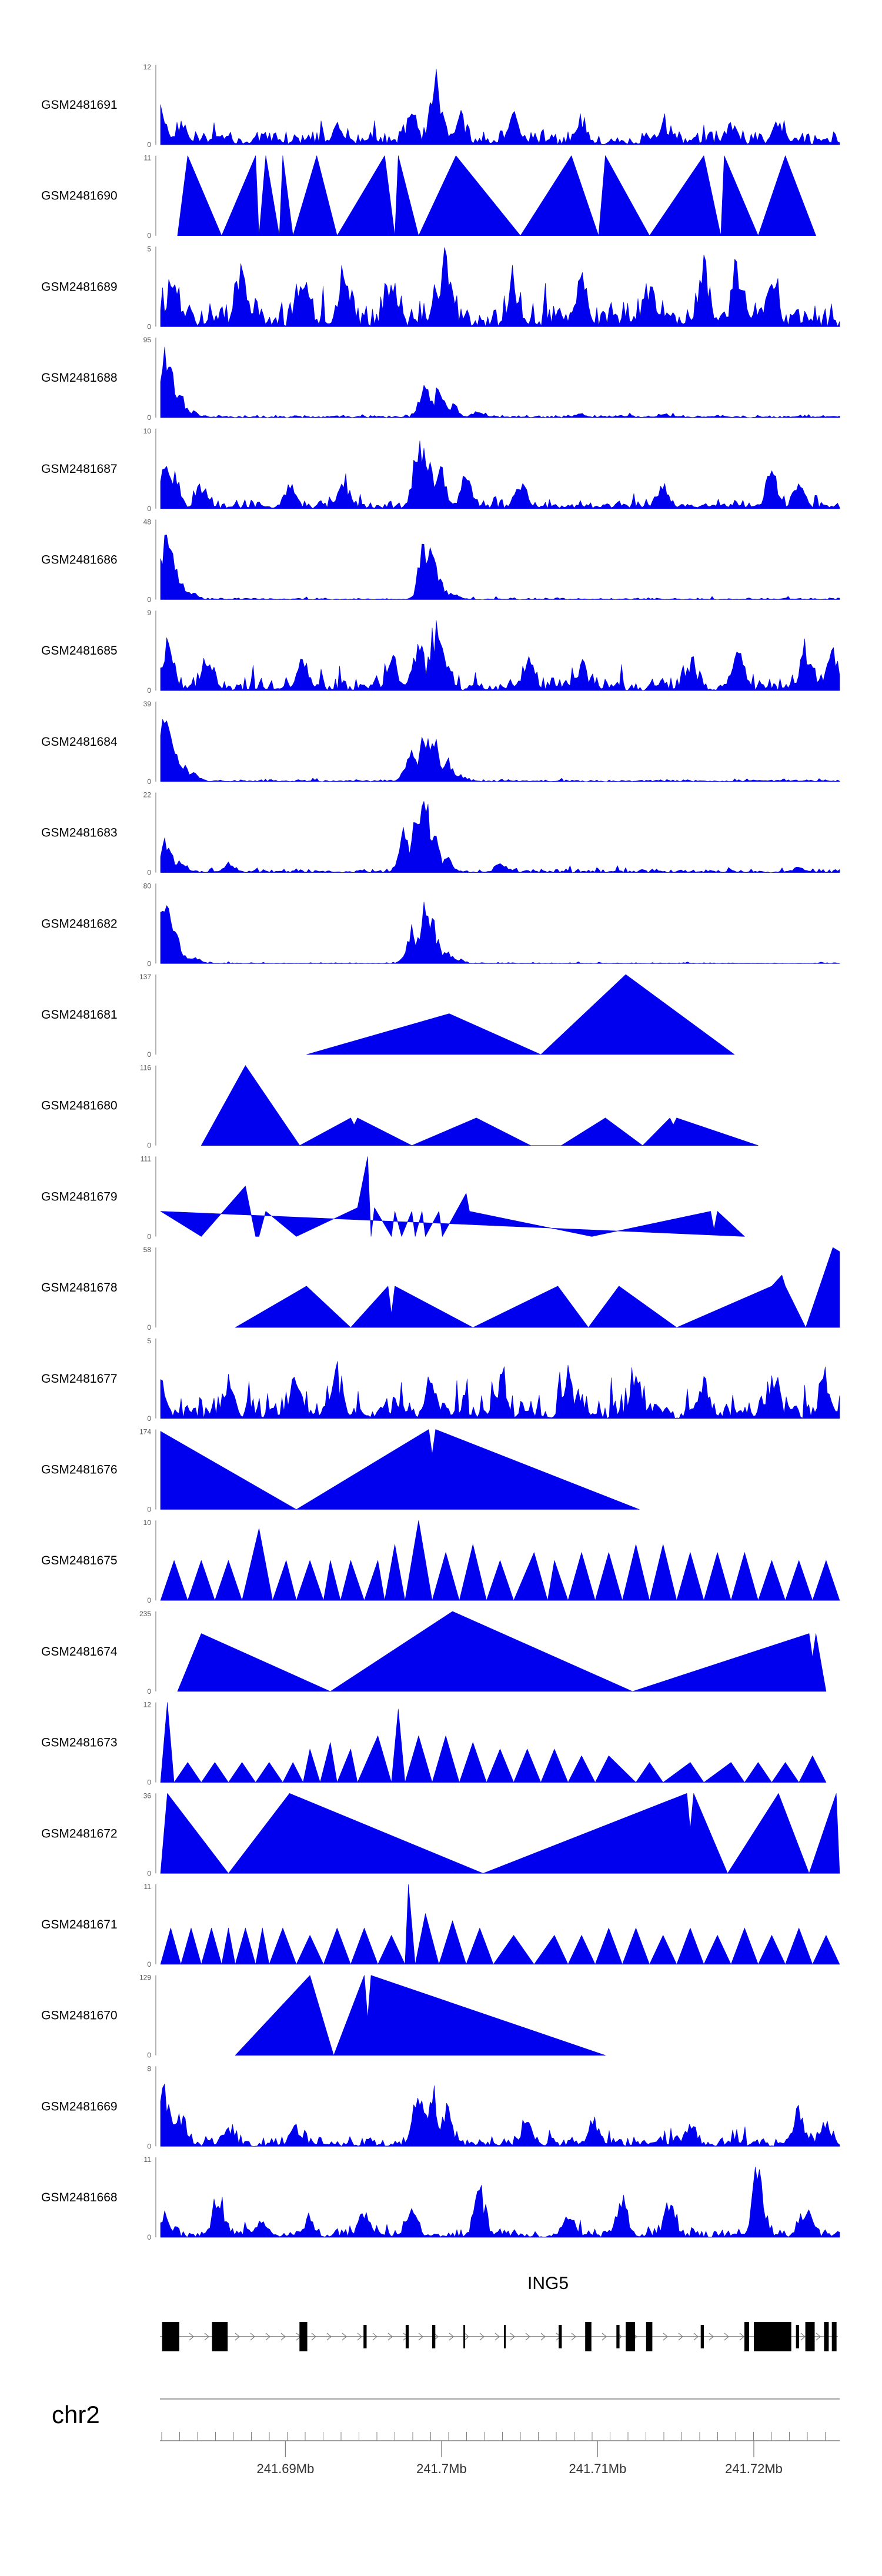  What do you see at coordinates (446, 2437) in the screenshot?
I see `genome-axis: chr2 241.69Mb 241.7Mb 241.71Mb 241.72Mb` at bounding box center [446, 2437].